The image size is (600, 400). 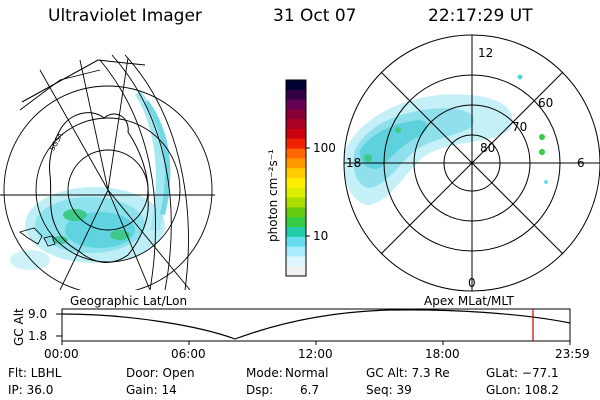 I want to click on polar-emission, so click(x=446, y=139).